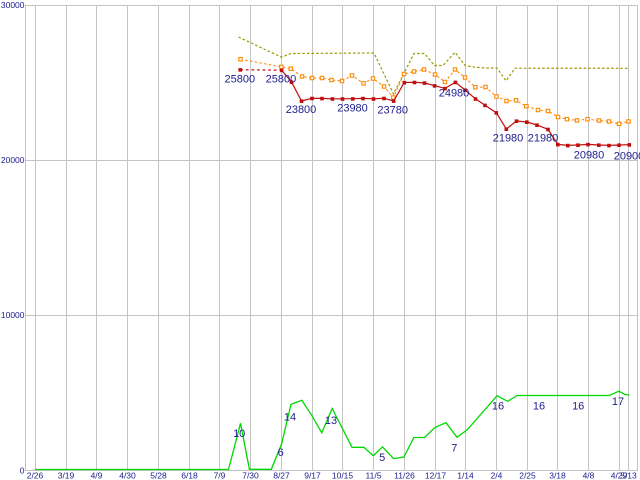 This screenshot has height=480, width=640. What do you see at coordinates (290, 417) in the screenshot?
I see `svg-text: 14` at bounding box center [290, 417].